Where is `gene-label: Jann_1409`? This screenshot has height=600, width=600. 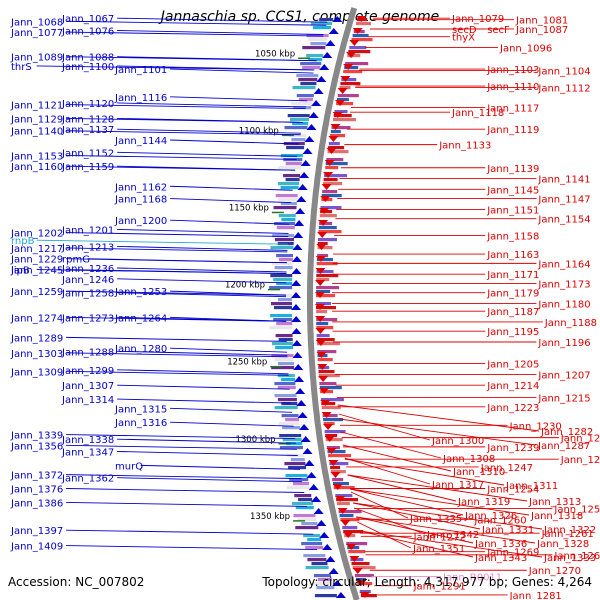 gene-label: Jann_1409 is located at coordinates (36, 547).